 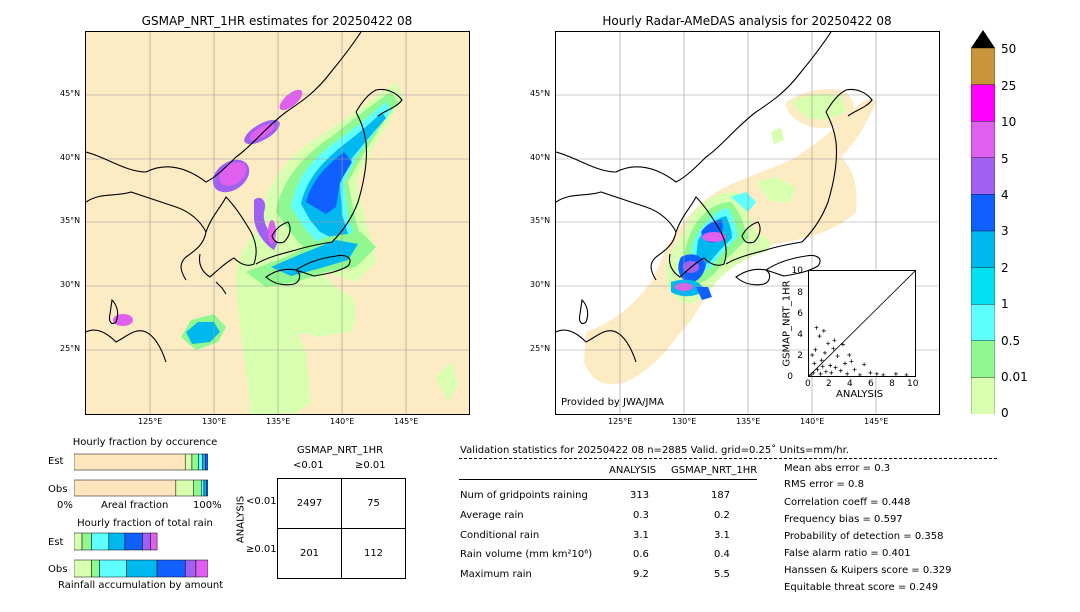 I want to click on left-map-title: GSMAP_NRT_1HR estimates for 20250422 08, so click(x=277, y=21).